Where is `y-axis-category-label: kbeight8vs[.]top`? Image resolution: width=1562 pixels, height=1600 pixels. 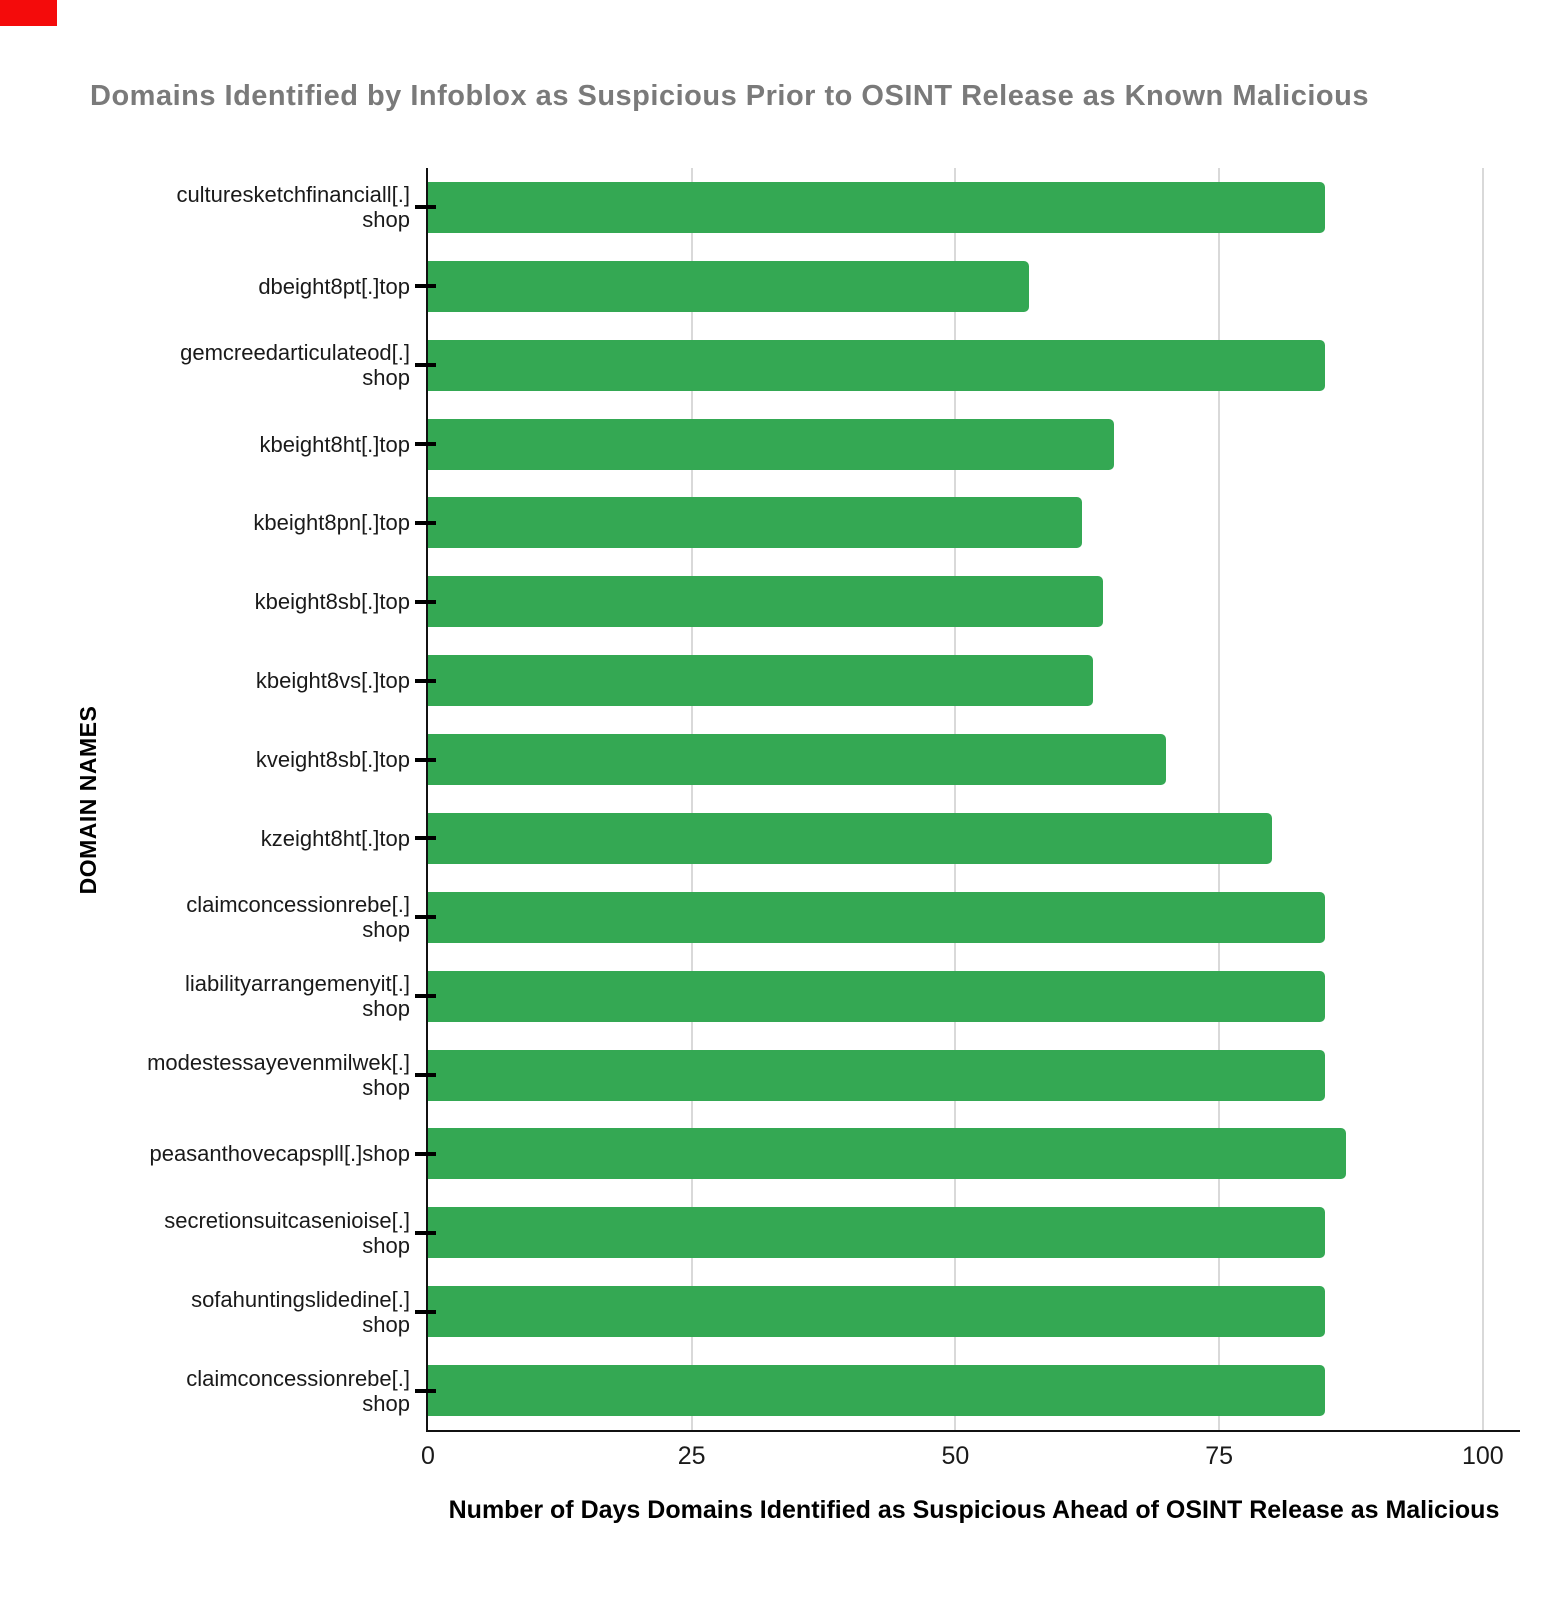 y-axis-category-label: kbeight8vs[.]top is located at coordinates (332, 681).